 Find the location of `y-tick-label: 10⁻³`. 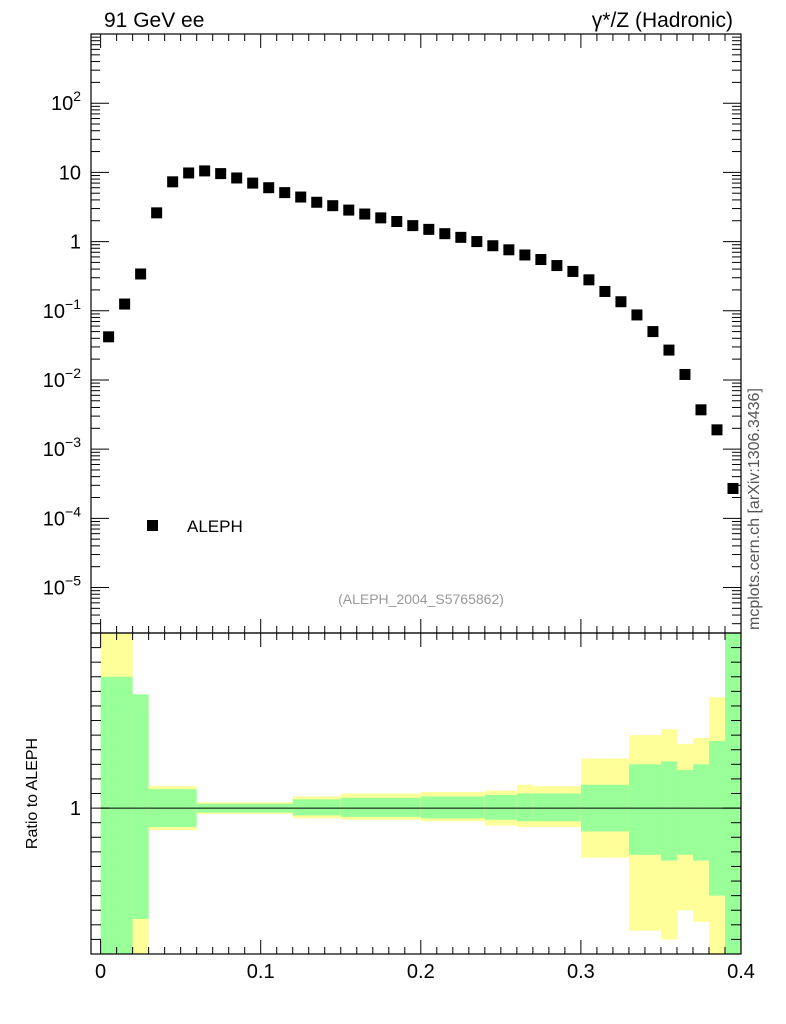

y-tick-label: 10⁻³ is located at coordinates (62, 447).